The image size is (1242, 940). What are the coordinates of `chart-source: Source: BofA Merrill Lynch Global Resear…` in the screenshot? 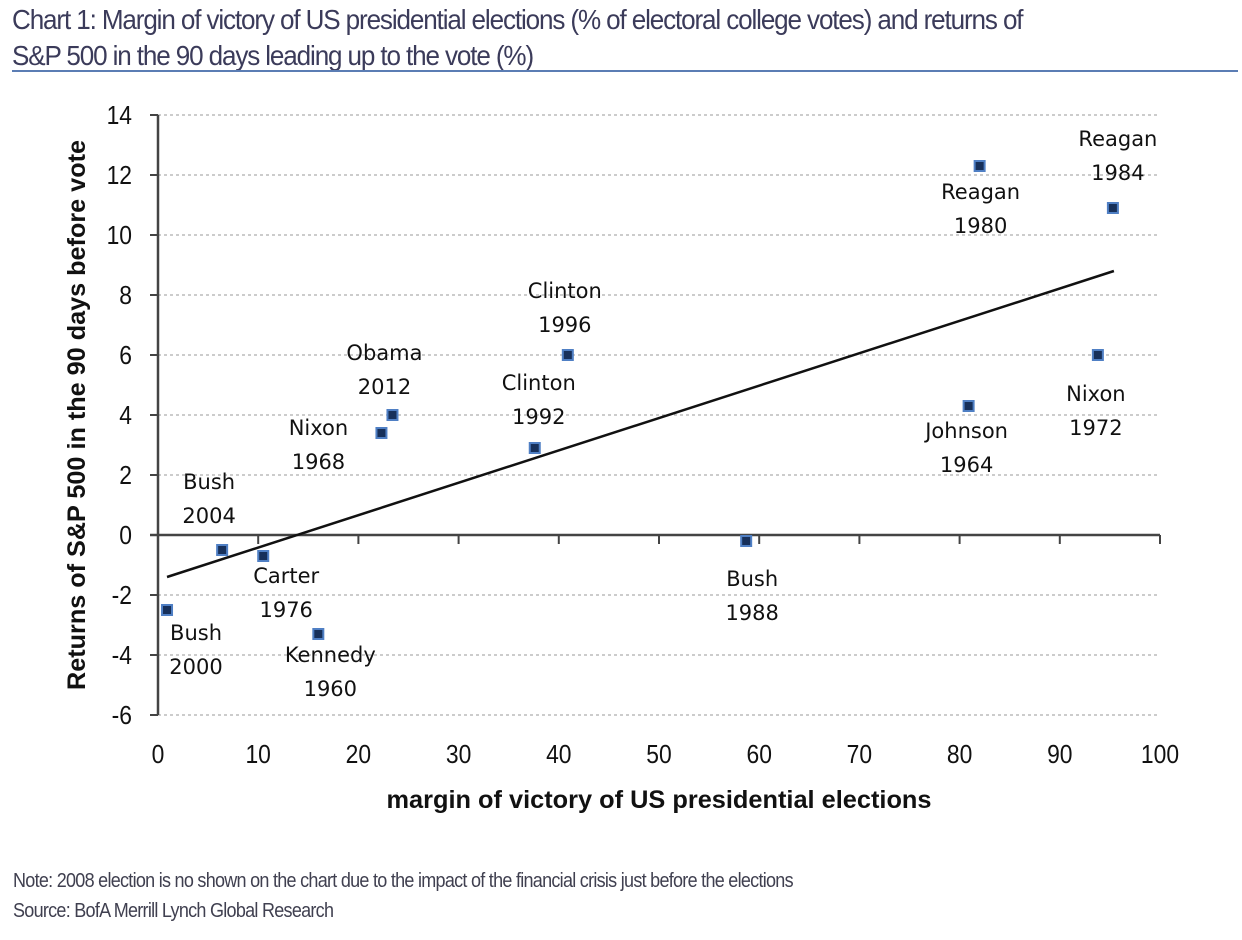 It's located at (173, 911).